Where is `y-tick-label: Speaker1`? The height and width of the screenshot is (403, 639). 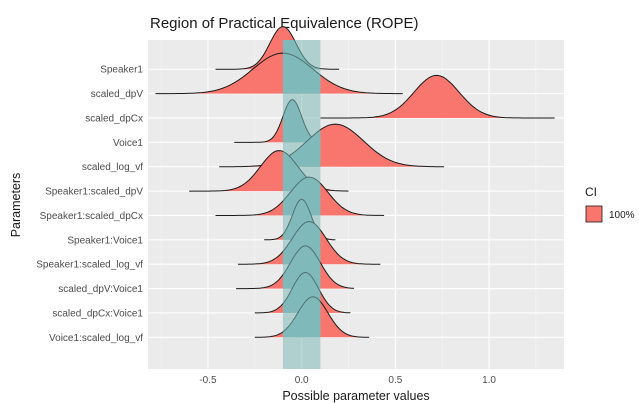
y-tick-label: Speaker1 is located at coordinates (121, 70).